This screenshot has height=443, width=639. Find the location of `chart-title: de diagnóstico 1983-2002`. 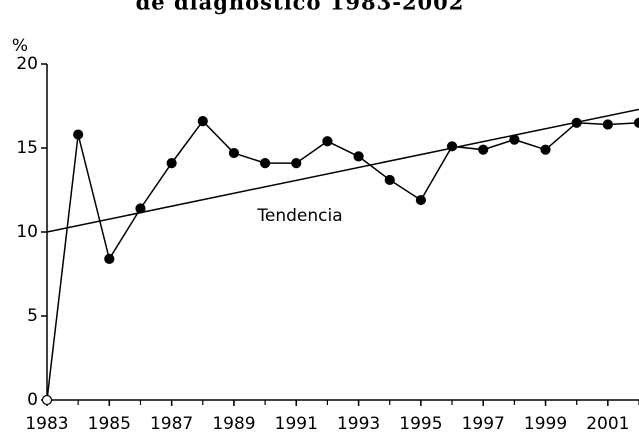

chart-title: de diagnóstico 1983-2002 is located at coordinates (300, 7).